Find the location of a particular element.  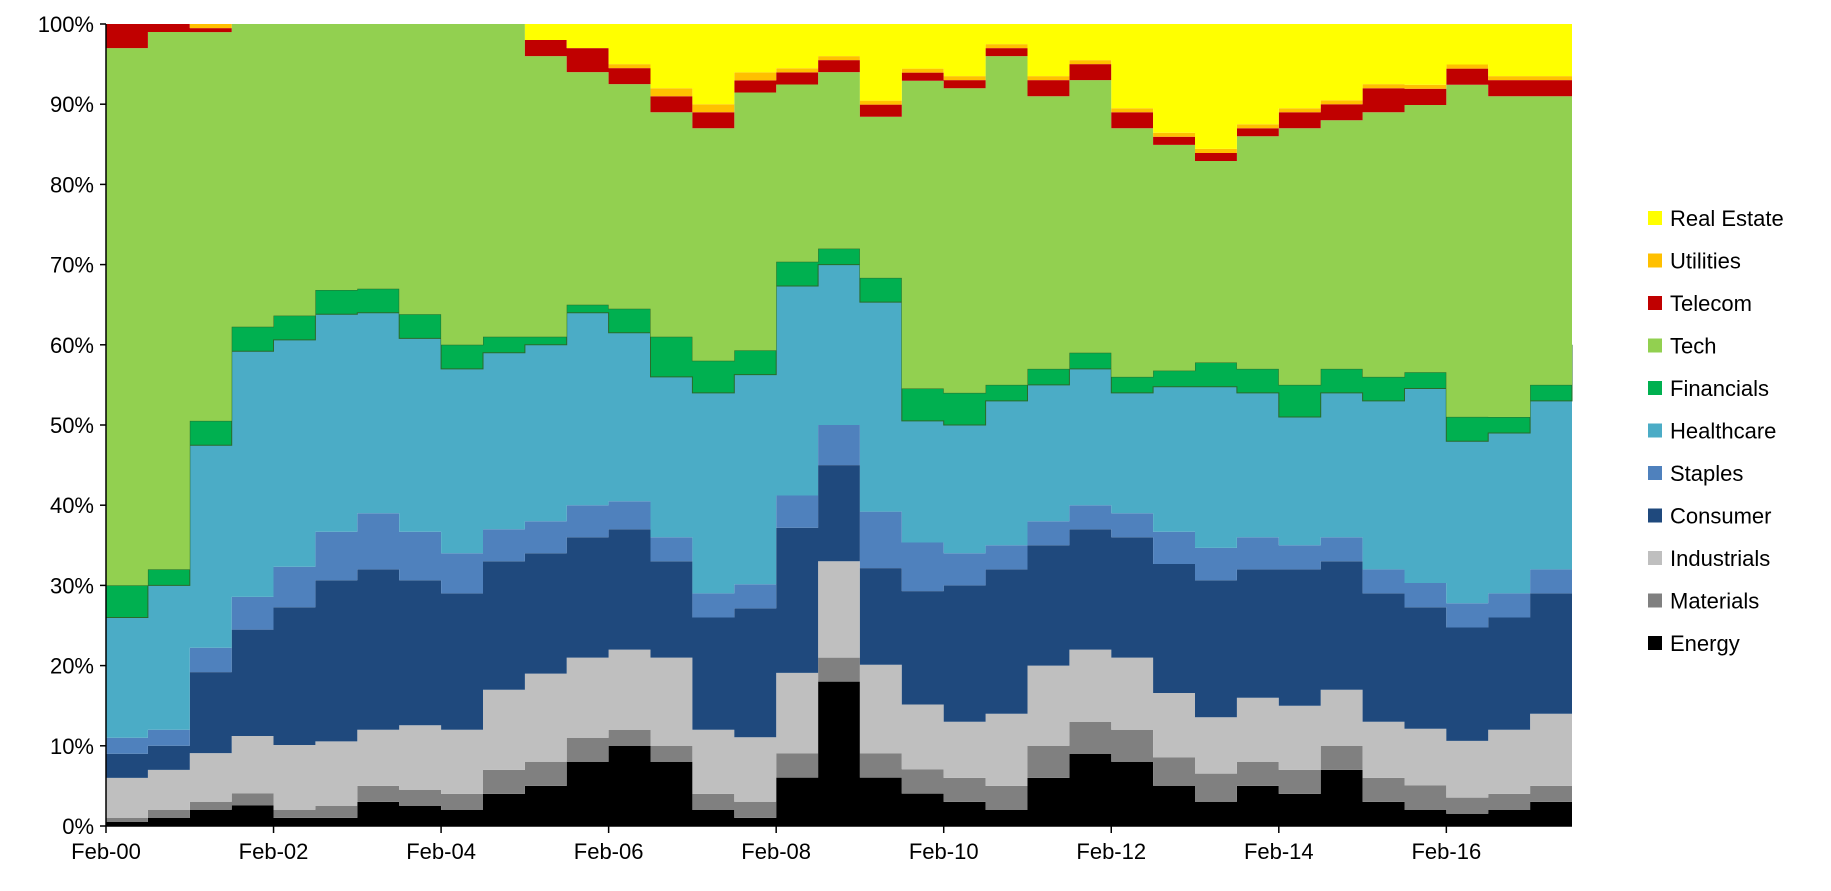

y-tick-label: 70% is located at coordinates (72, 265).